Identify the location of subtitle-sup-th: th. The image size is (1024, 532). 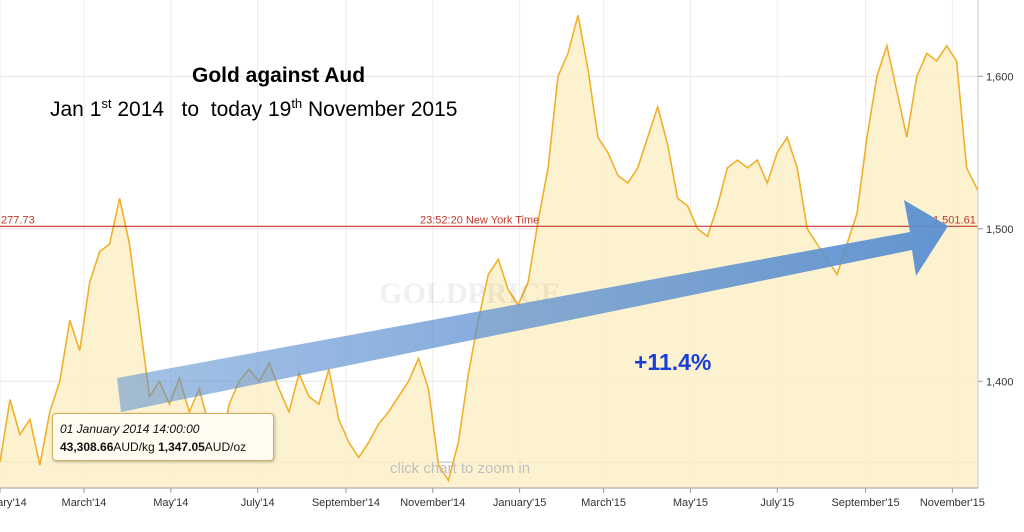
(297, 103).